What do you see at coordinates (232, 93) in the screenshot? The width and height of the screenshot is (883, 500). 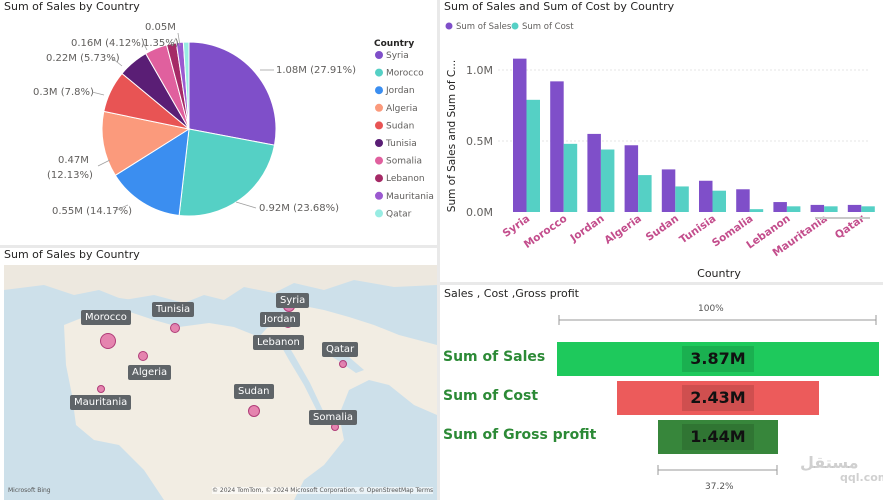 I see `pie-slice-syria` at bounding box center [232, 93].